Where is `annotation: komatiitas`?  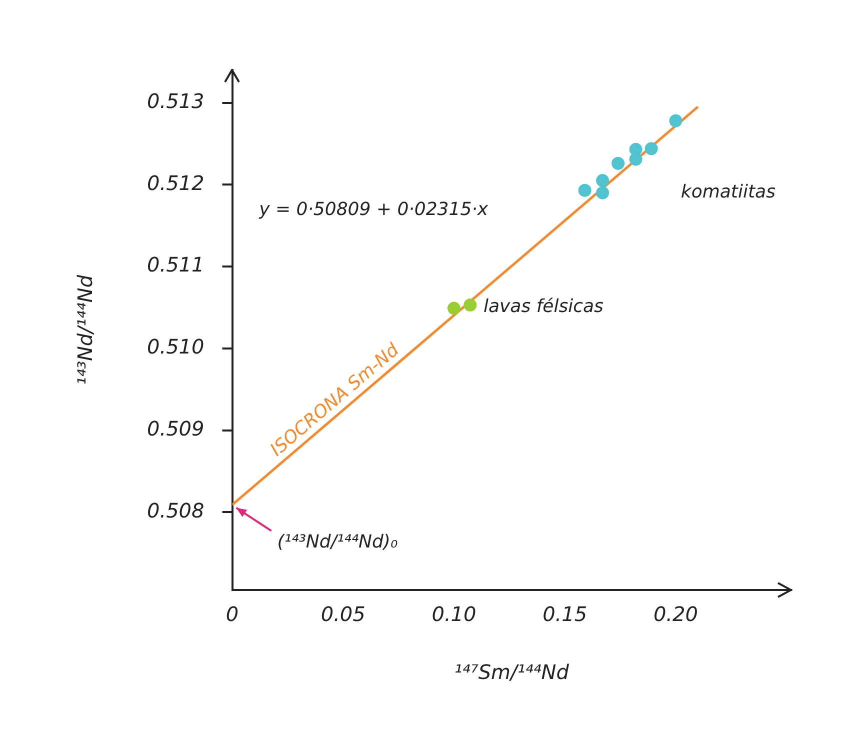 annotation: komatiitas is located at coordinates (728, 191).